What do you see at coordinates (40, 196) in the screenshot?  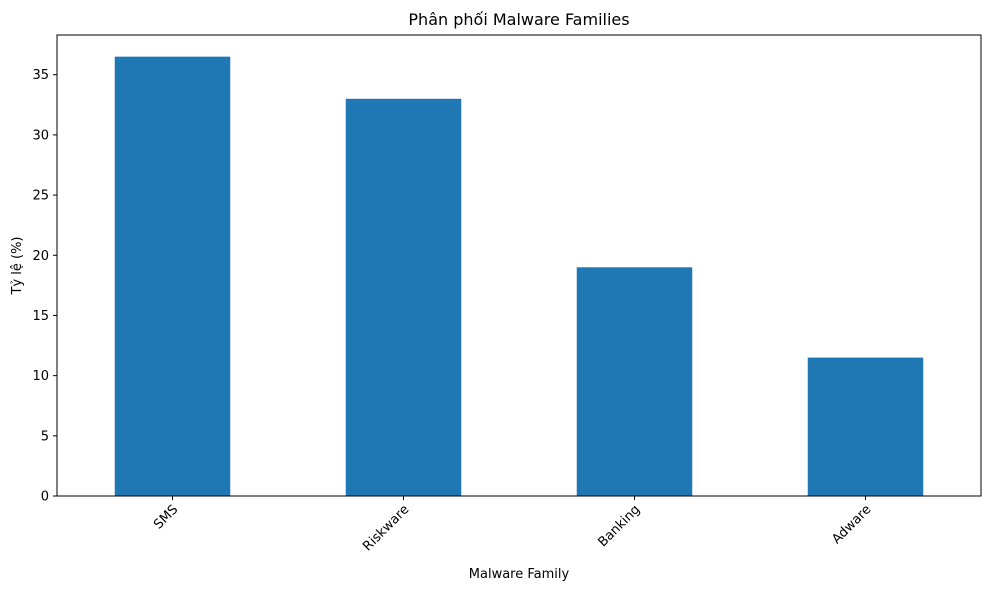 I see `y-tick-label: 25` at bounding box center [40, 196].